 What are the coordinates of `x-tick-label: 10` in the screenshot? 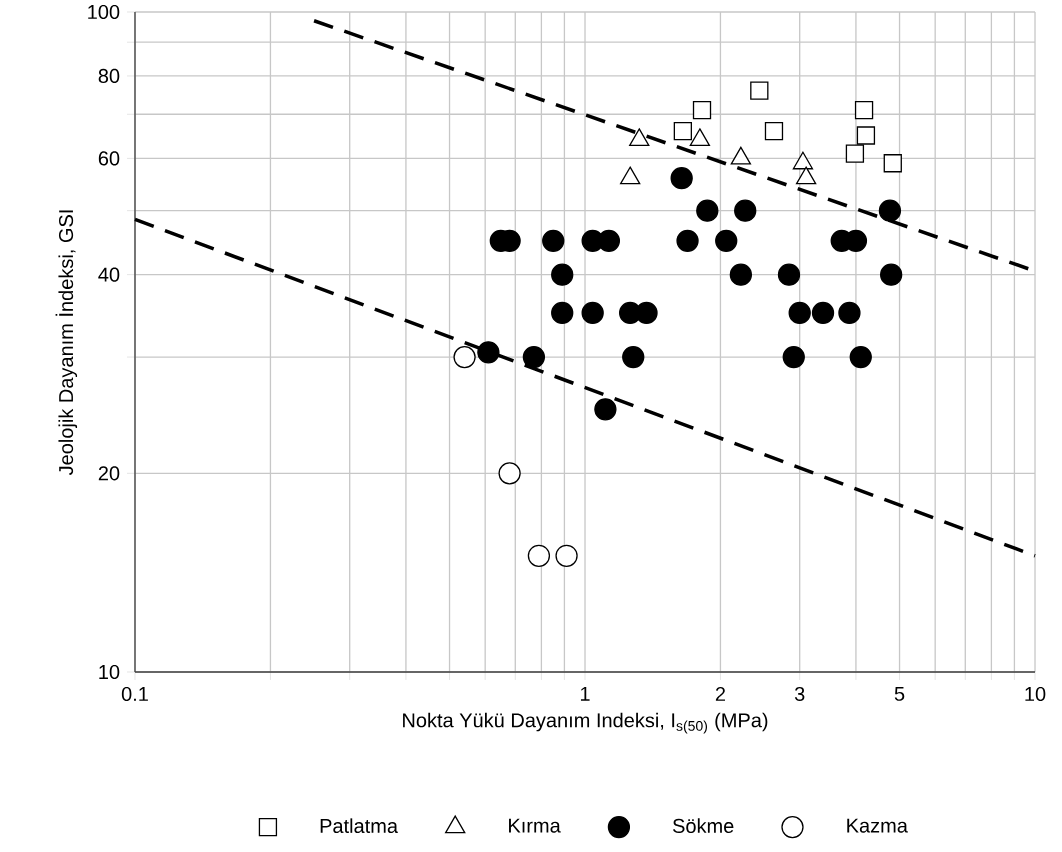 It's located at (1035, 694).